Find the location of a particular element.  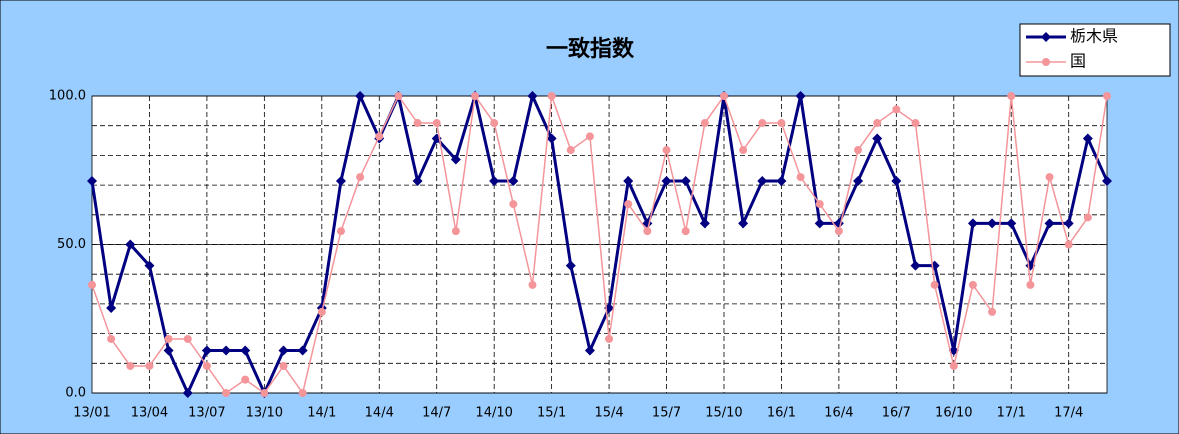

x-tick-label: 17/1 is located at coordinates (1011, 413).